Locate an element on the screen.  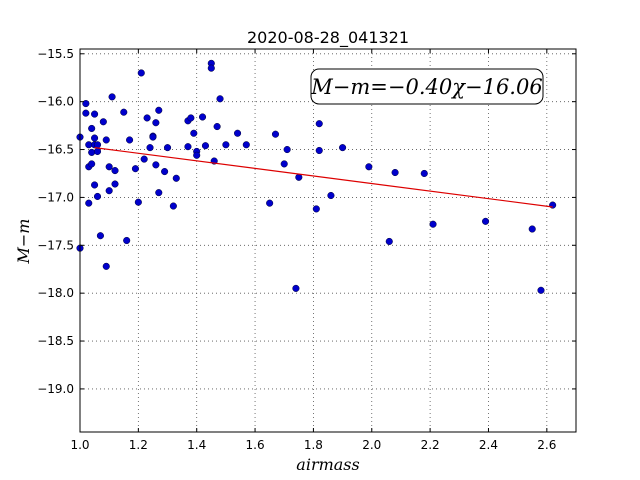
y-tick-label: −15.5 is located at coordinates (55, 54).